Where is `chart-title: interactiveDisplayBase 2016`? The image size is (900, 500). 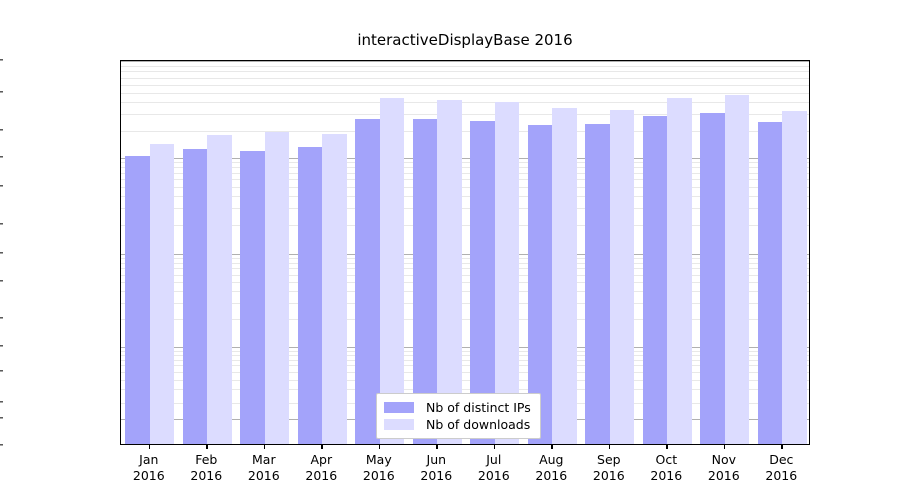 chart-title: interactiveDisplayBase 2016 is located at coordinates (465, 40).